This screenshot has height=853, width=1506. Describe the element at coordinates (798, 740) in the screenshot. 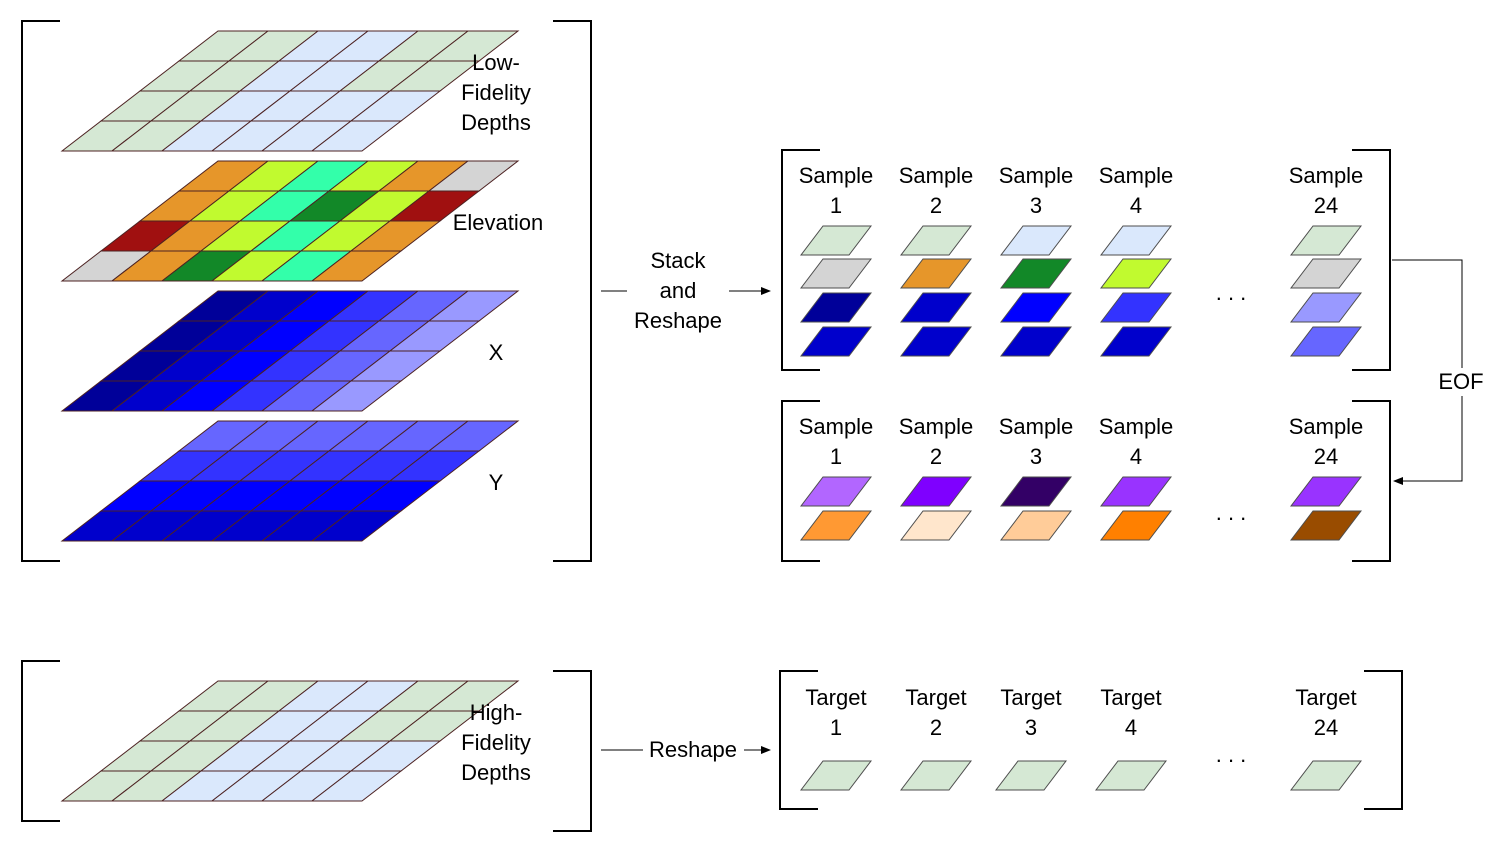

I see `left-bracket-targets` at that location.